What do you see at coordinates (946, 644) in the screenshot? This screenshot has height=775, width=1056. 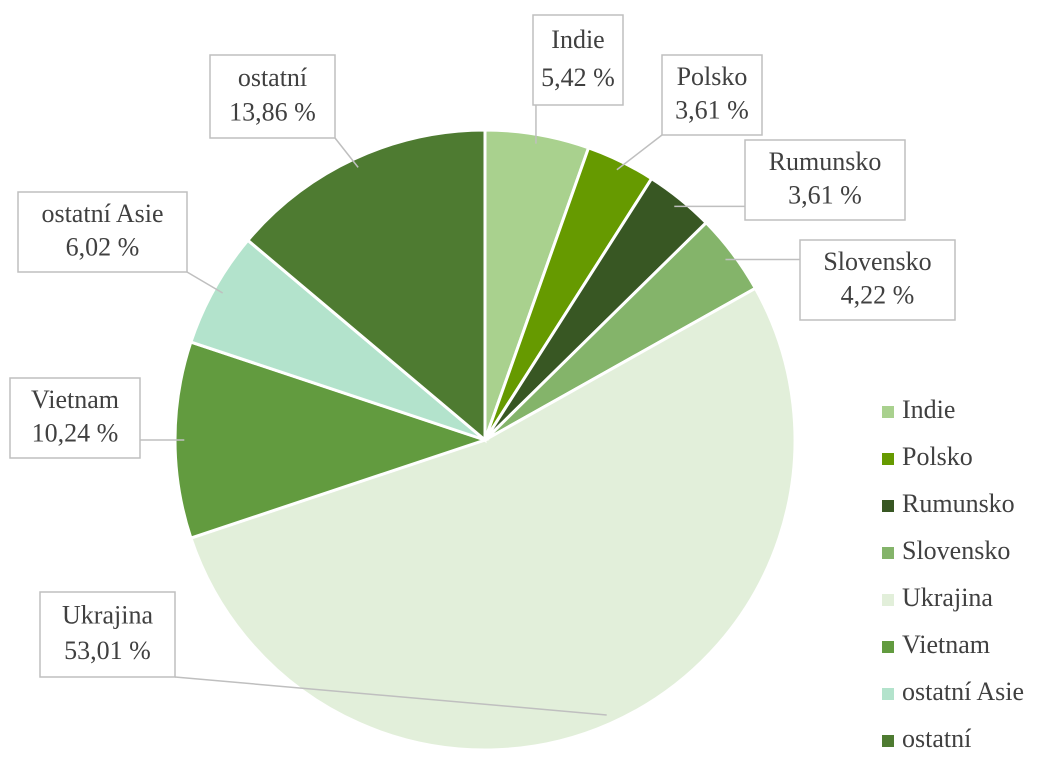 I see `legend-label: Vietnam` at bounding box center [946, 644].